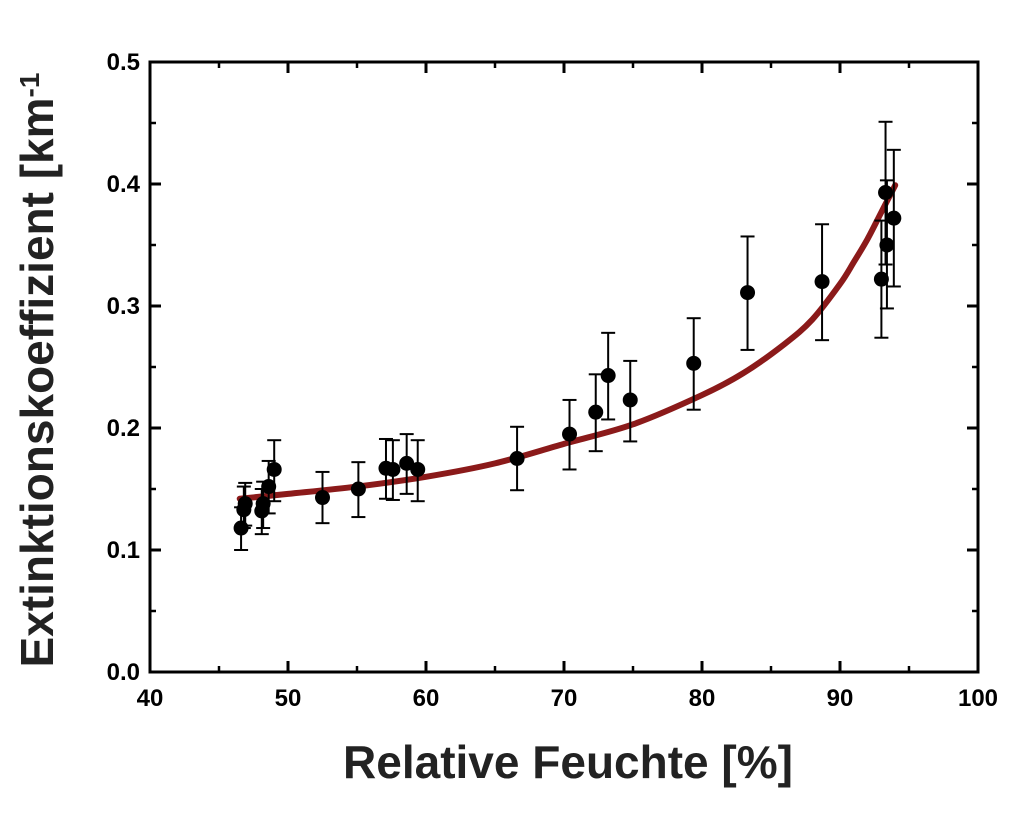 The width and height of the screenshot is (1024, 813). I want to click on x-tick-label: 90, so click(840, 698).